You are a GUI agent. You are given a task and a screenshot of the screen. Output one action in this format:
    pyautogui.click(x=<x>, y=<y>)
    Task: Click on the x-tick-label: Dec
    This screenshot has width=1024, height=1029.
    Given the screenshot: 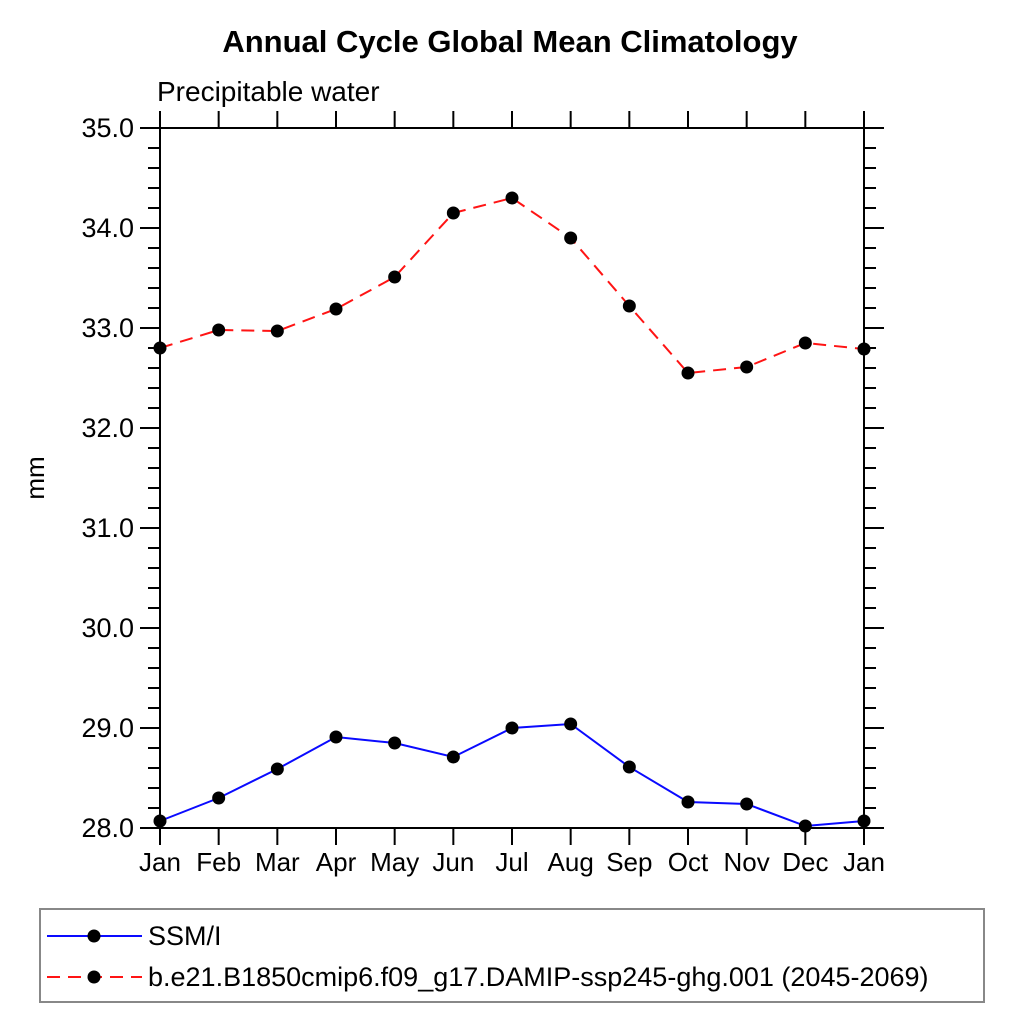 What is the action you would take?
    pyautogui.click(x=805, y=862)
    